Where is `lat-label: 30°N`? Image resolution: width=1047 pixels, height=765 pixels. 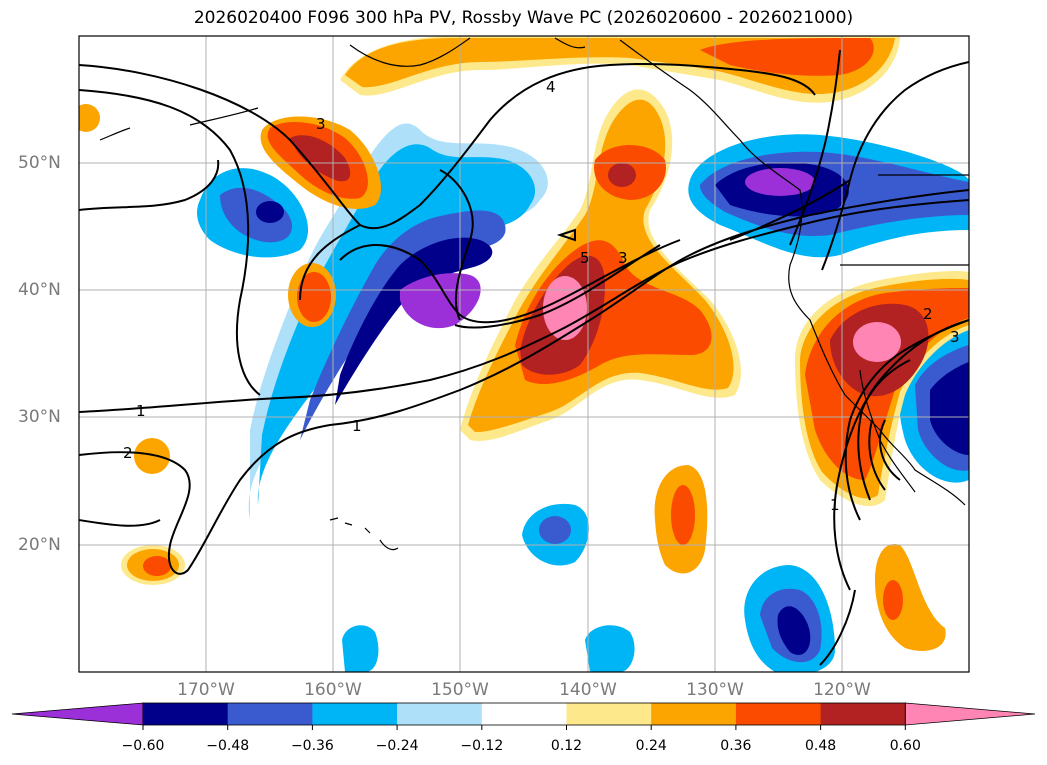
lat-label: 30°N is located at coordinates (39, 417).